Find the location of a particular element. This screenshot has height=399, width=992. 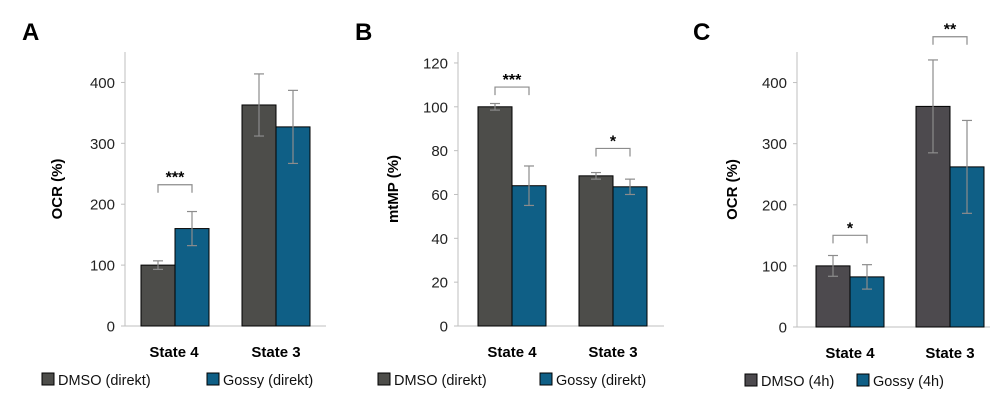

legend-label: DMSO (4h) is located at coordinates (797, 382).